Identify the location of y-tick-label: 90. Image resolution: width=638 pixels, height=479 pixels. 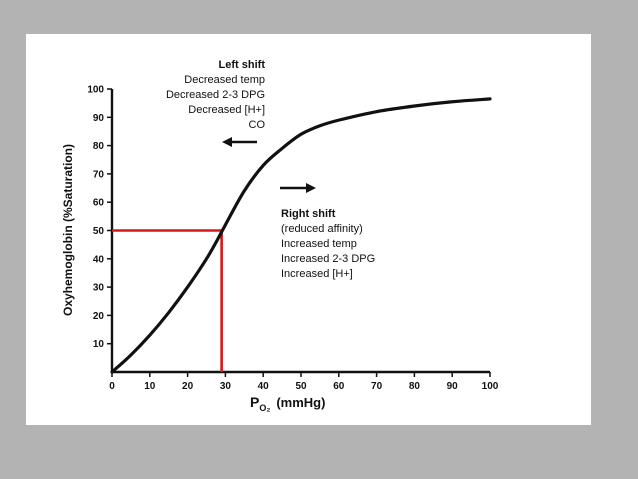
(99, 118).